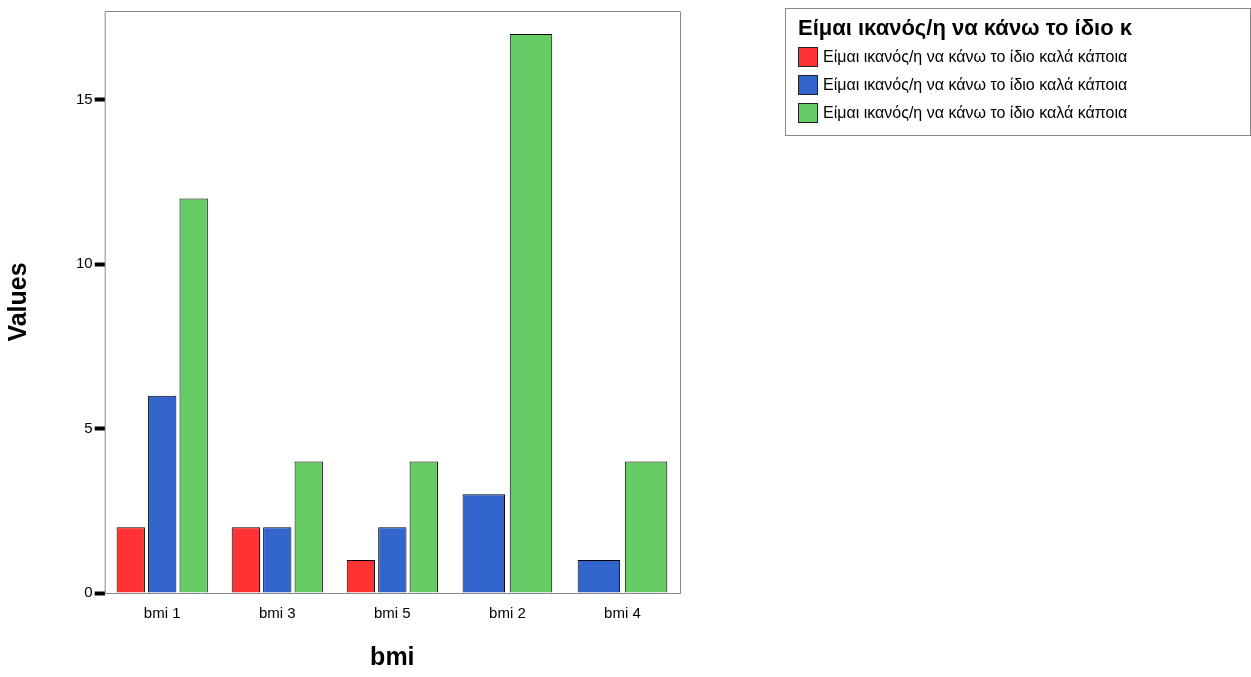 This screenshot has height=677, width=1251. Describe the element at coordinates (84, 263) in the screenshot. I see `y-tick-label: 10` at that location.